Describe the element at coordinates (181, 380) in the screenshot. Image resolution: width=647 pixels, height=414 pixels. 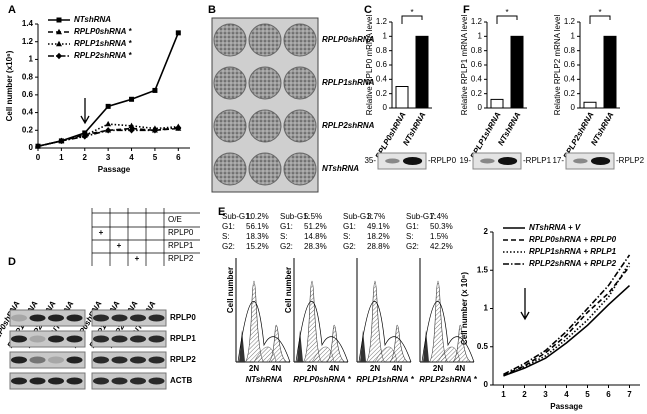
I see `blot-label: ACTB` at that location.